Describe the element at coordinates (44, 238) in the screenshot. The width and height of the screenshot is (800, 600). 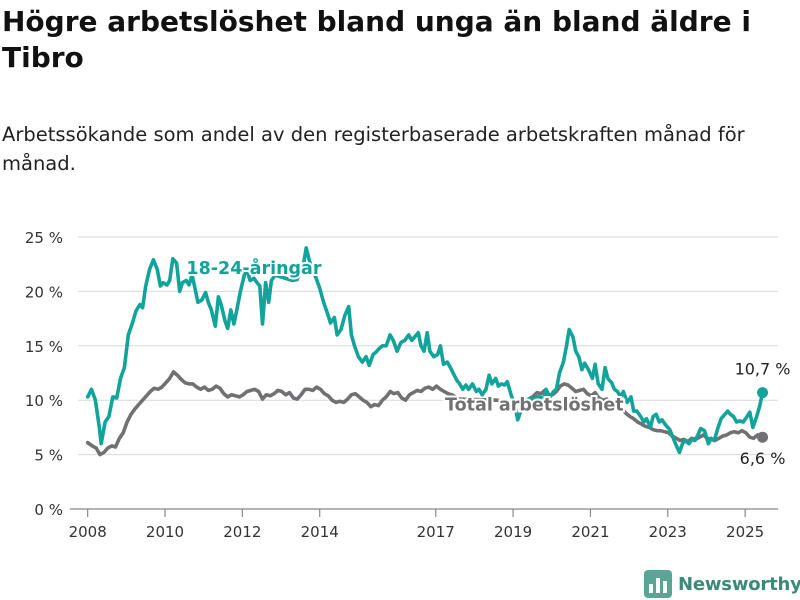
I see `y-tick-label: 25 %` at that location.